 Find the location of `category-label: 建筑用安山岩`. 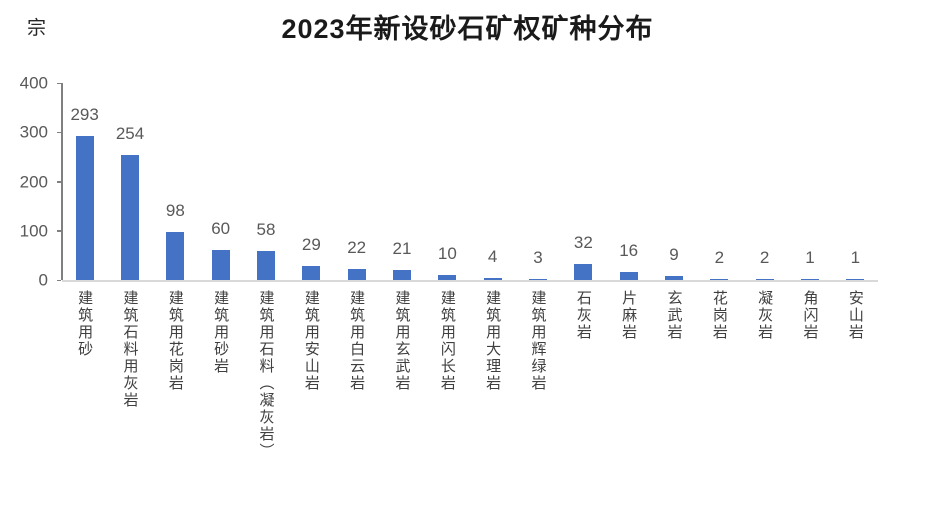

category-label: 建筑用安山岩 is located at coordinates (311, 341).